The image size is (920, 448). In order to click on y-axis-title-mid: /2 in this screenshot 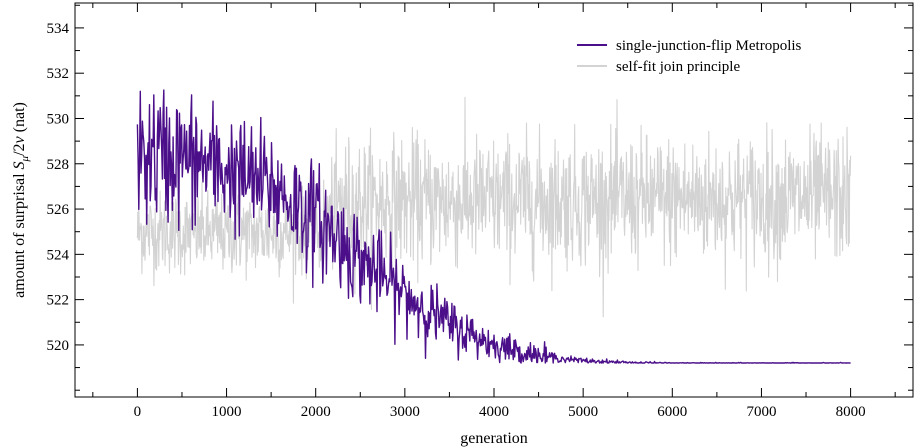, I will do `click(19, 149)`.